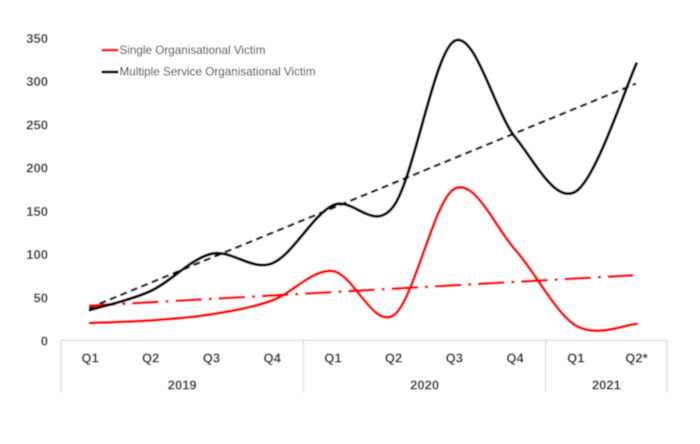 The image size is (700, 444). Describe the element at coordinates (41, 297) in the screenshot. I see `svg-text: 50` at that location.